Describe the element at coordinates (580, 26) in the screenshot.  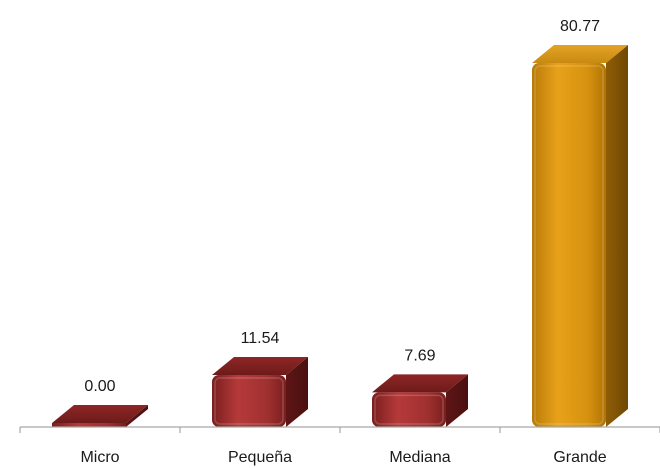
I see `data-label-grande: 80.77` at that location.